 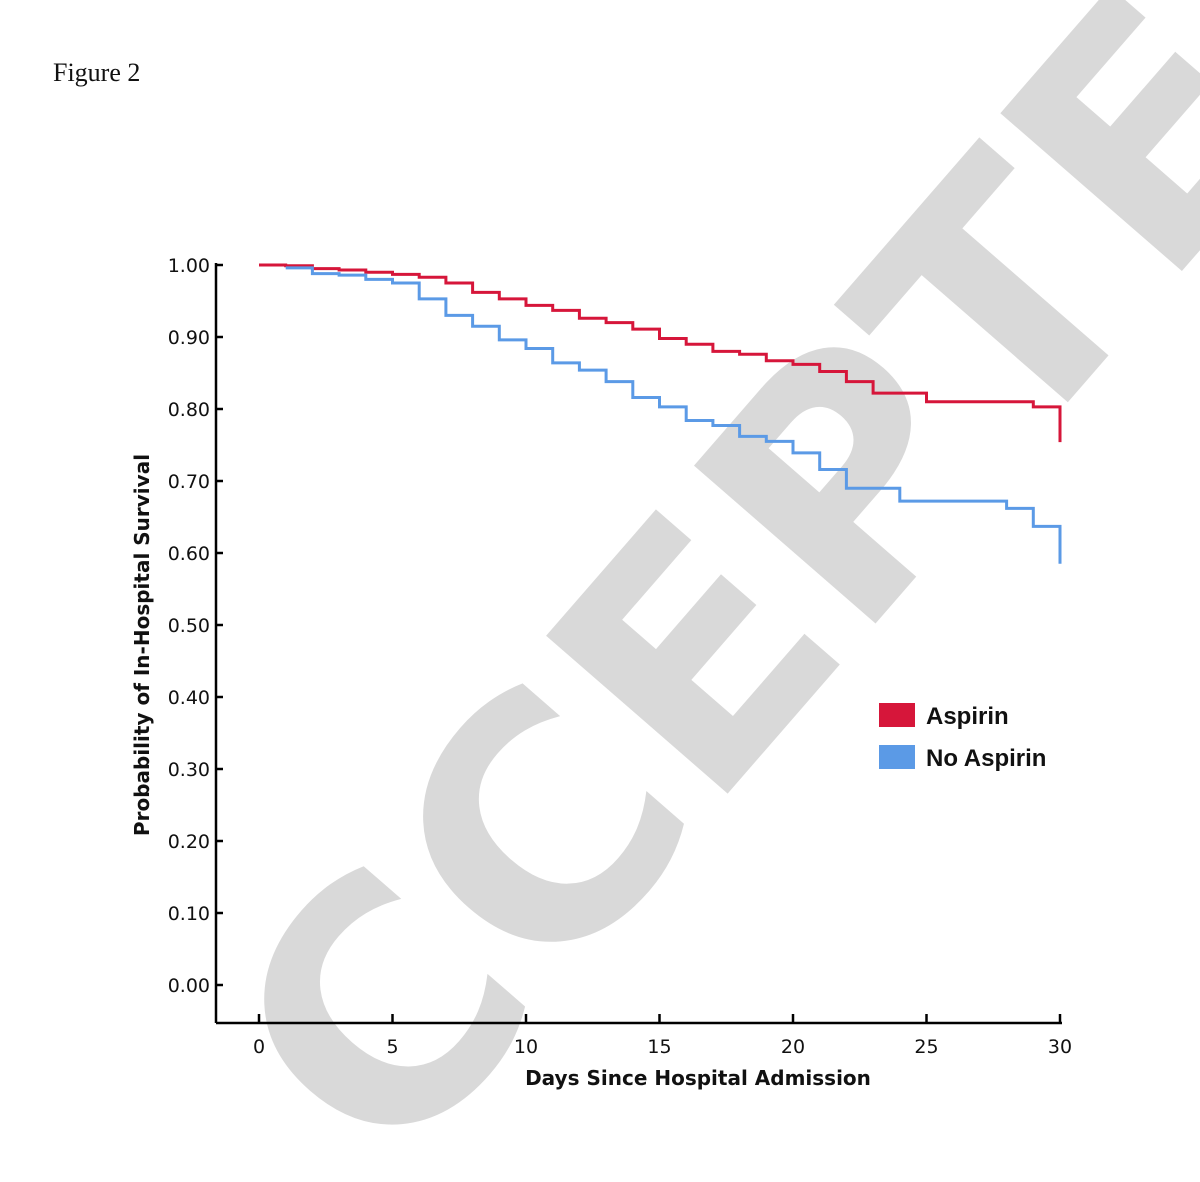 What do you see at coordinates (189, 338) in the screenshot?
I see `y-tick-label: 0.90` at bounding box center [189, 338].